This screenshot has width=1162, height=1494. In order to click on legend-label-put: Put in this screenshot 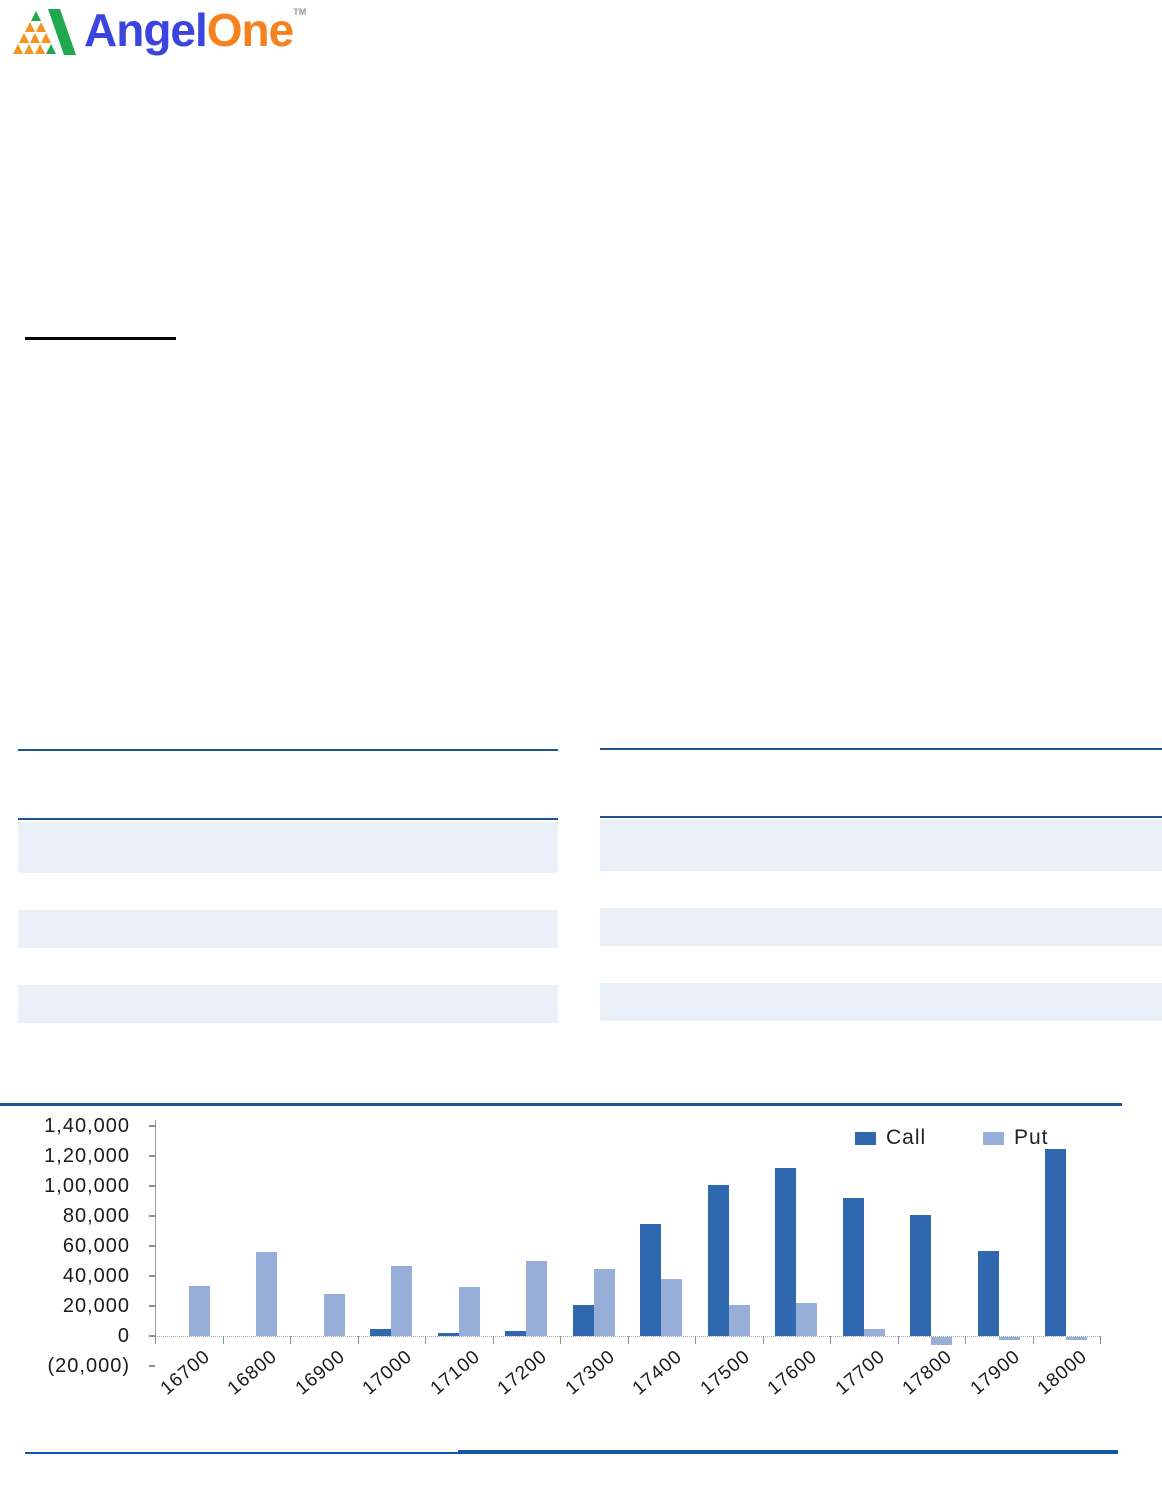, I will do `click(1031, 1137)`.